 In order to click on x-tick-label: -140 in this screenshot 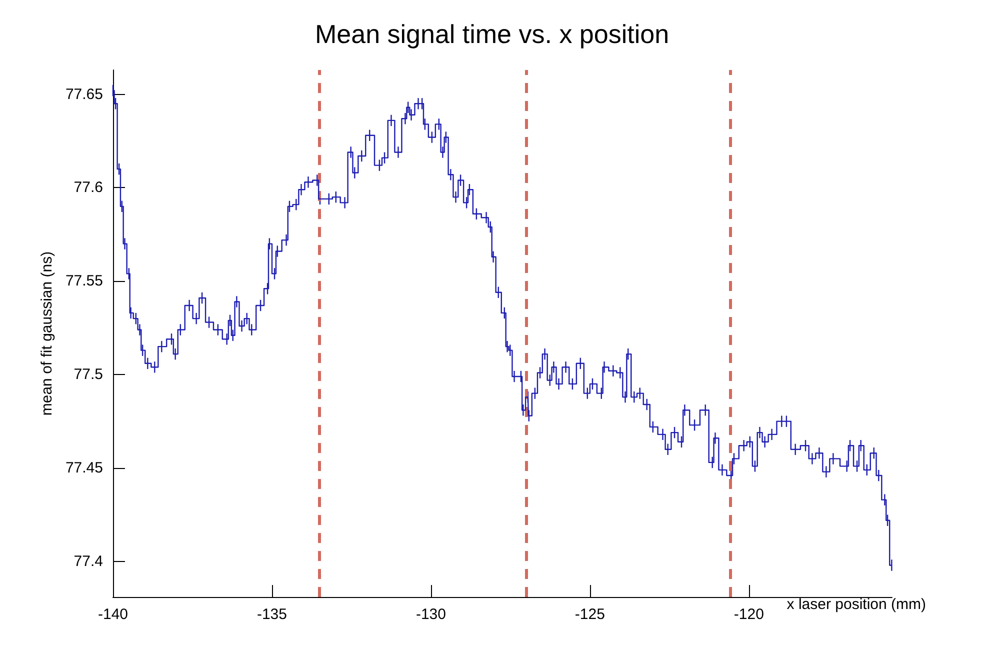, I will do `click(113, 614)`.